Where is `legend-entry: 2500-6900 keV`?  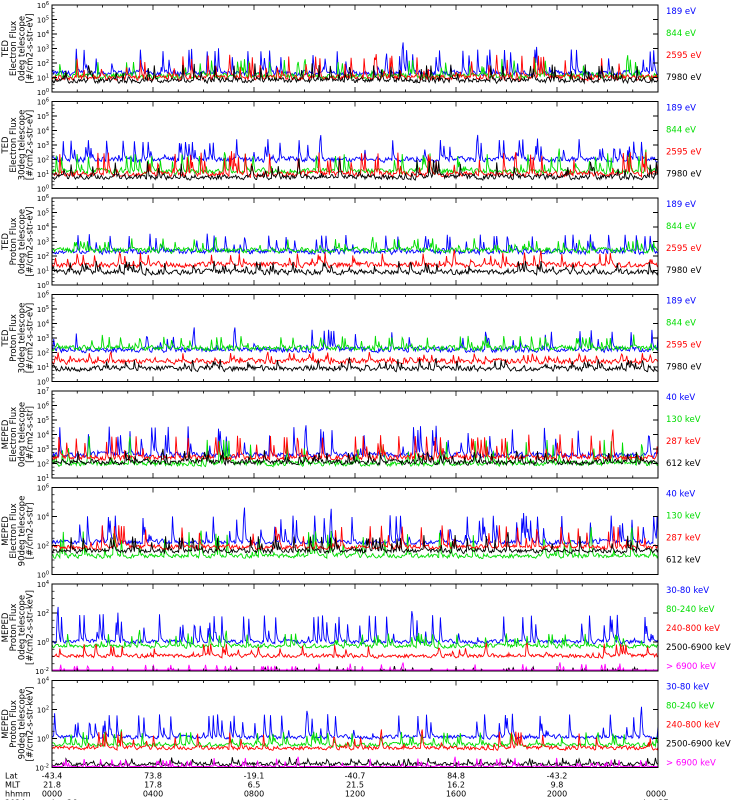 legend-entry: 2500-6900 keV is located at coordinates (698, 648).